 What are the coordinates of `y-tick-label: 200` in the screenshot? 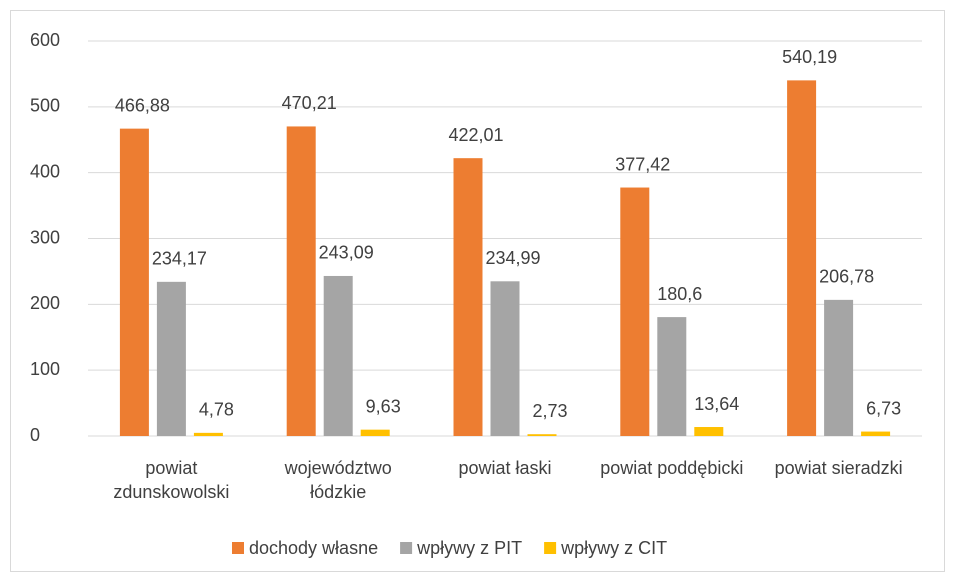 It's located at (45, 303).